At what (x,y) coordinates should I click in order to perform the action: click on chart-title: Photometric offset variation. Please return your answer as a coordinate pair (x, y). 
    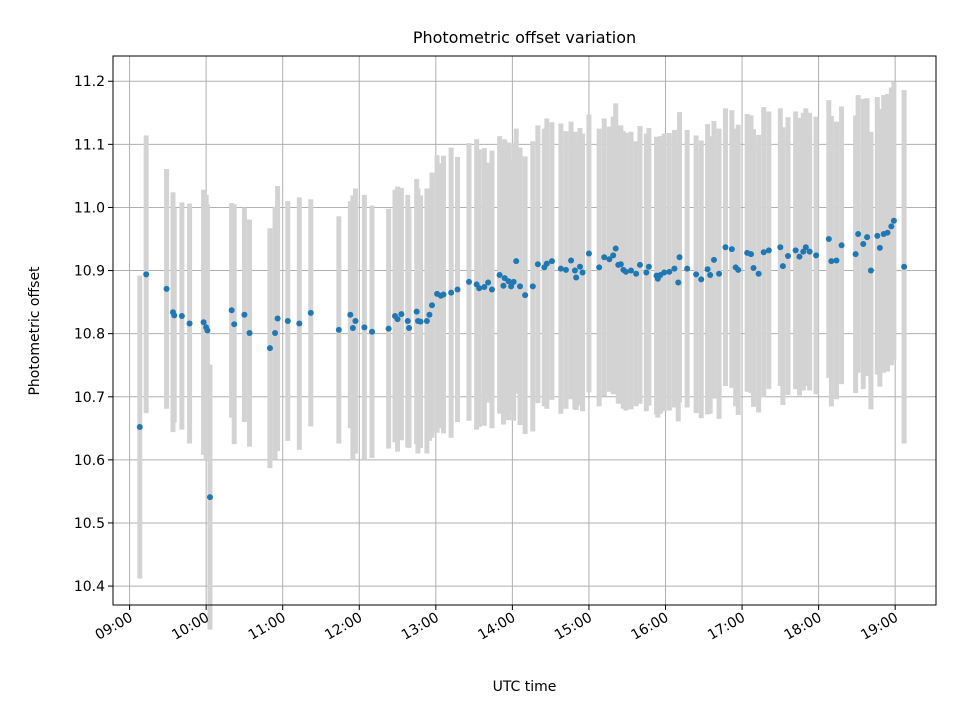
    Looking at the image, I should click on (524, 37).